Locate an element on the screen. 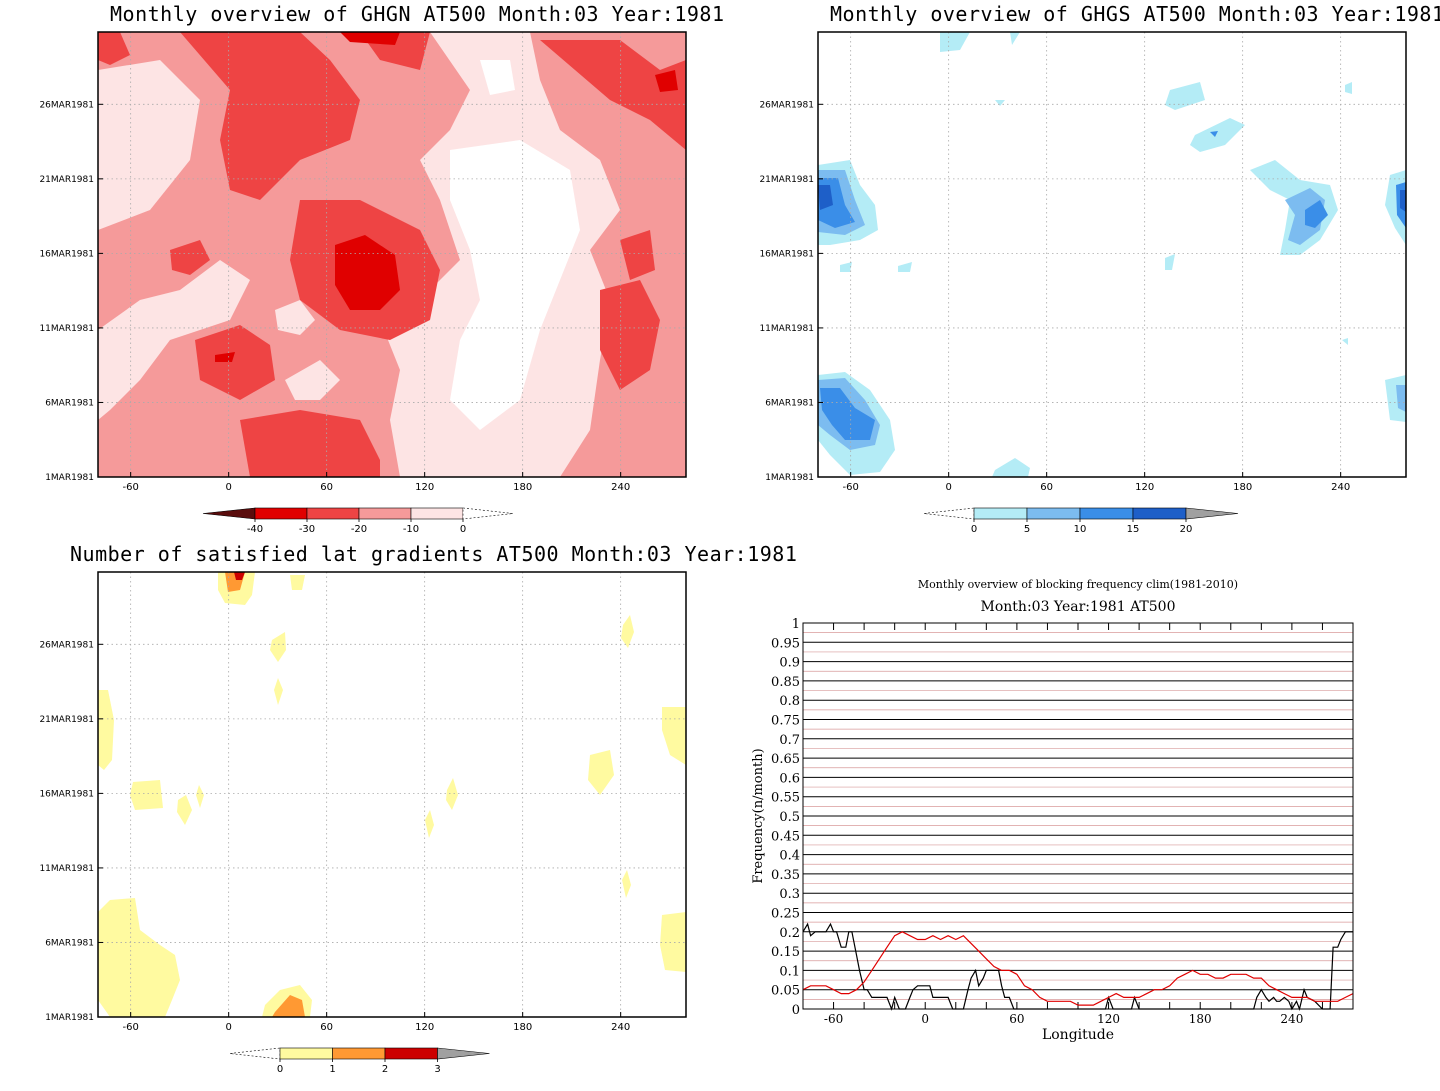  colorbar-label: 1 is located at coordinates (332, 1069).